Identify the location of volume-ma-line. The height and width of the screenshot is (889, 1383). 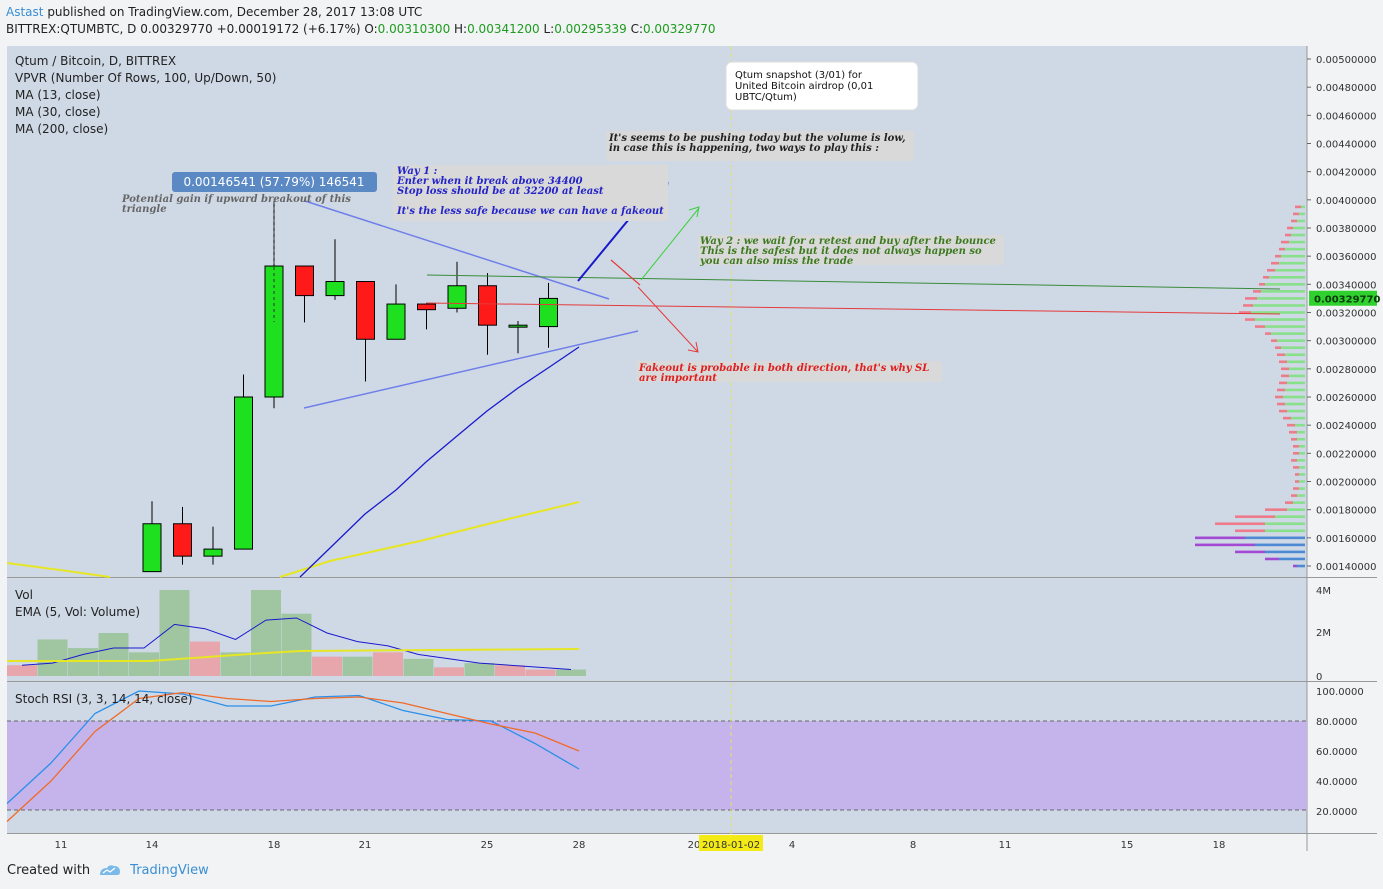
(293, 655).